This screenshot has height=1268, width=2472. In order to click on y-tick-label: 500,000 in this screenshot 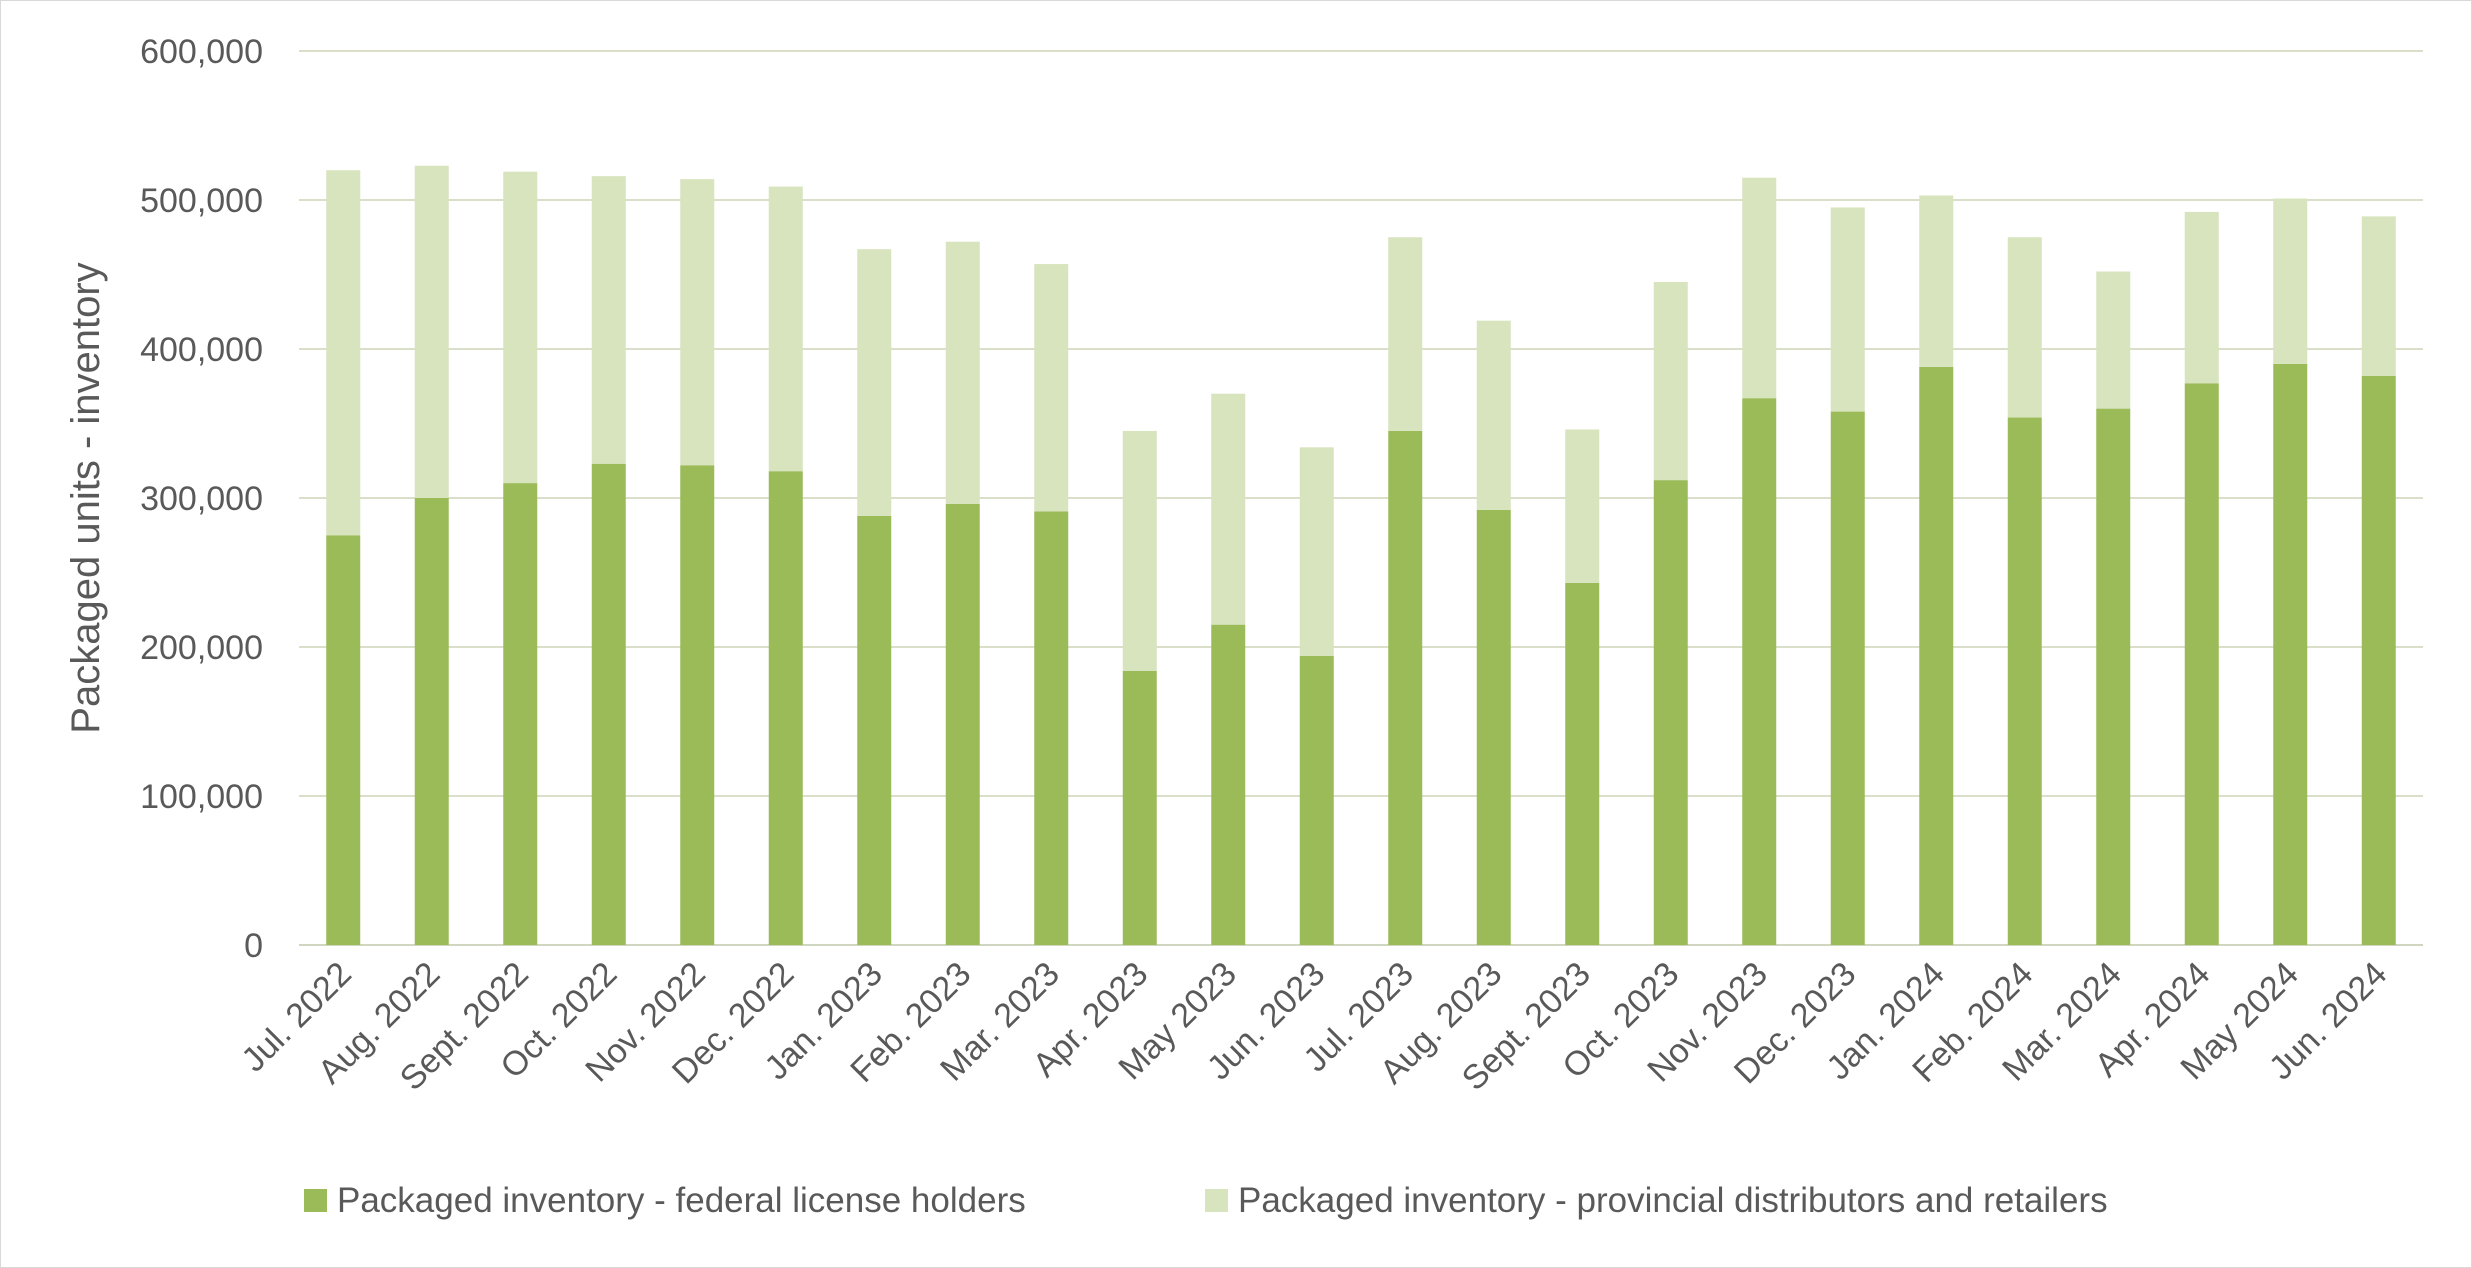, I will do `click(201, 201)`.